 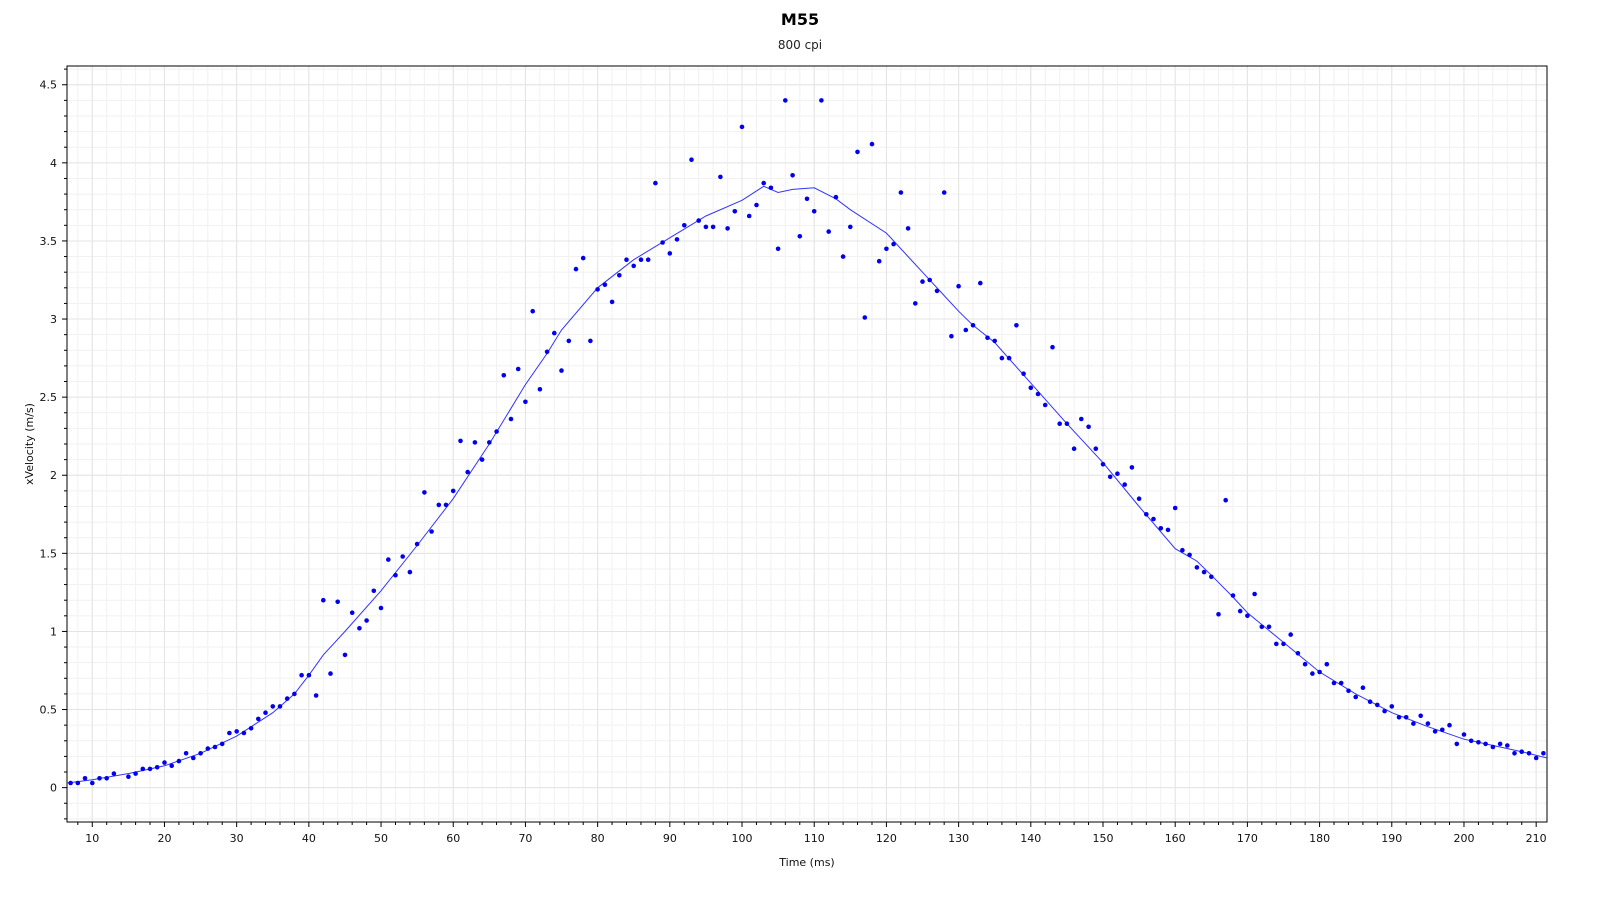 What do you see at coordinates (598, 838) in the screenshot?
I see `x-tick-label: 80` at bounding box center [598, 838].